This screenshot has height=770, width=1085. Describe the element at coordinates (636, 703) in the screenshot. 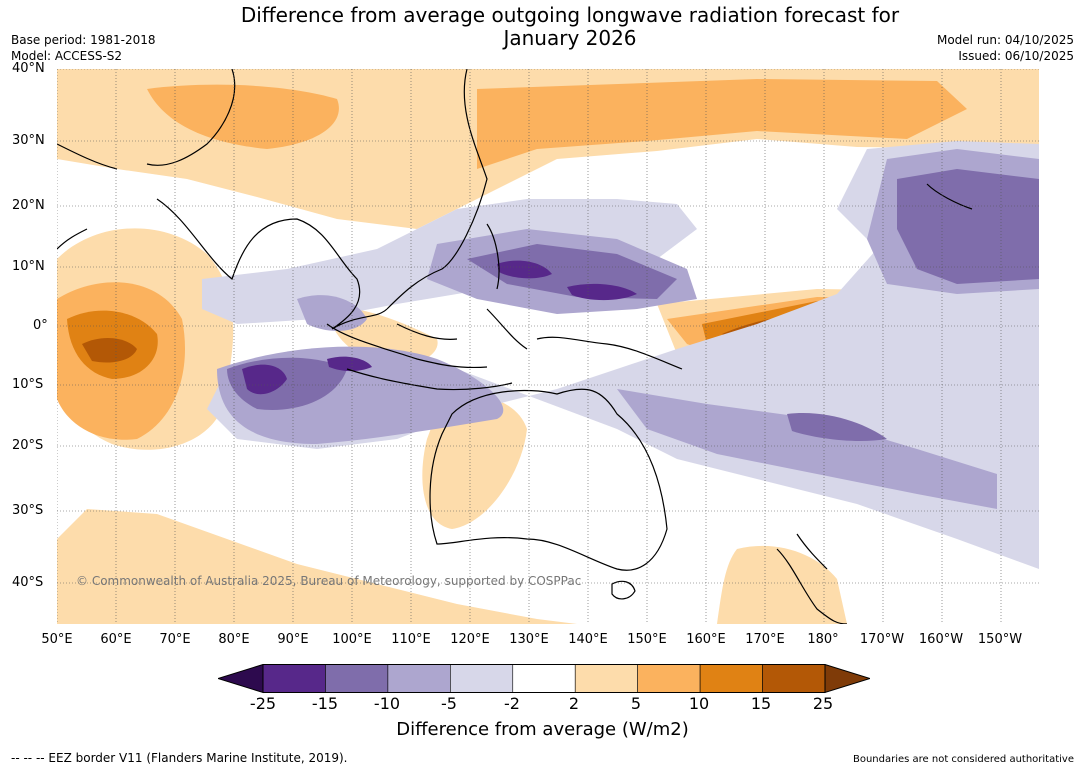

I see `colorbar-tick: 5` at that location.